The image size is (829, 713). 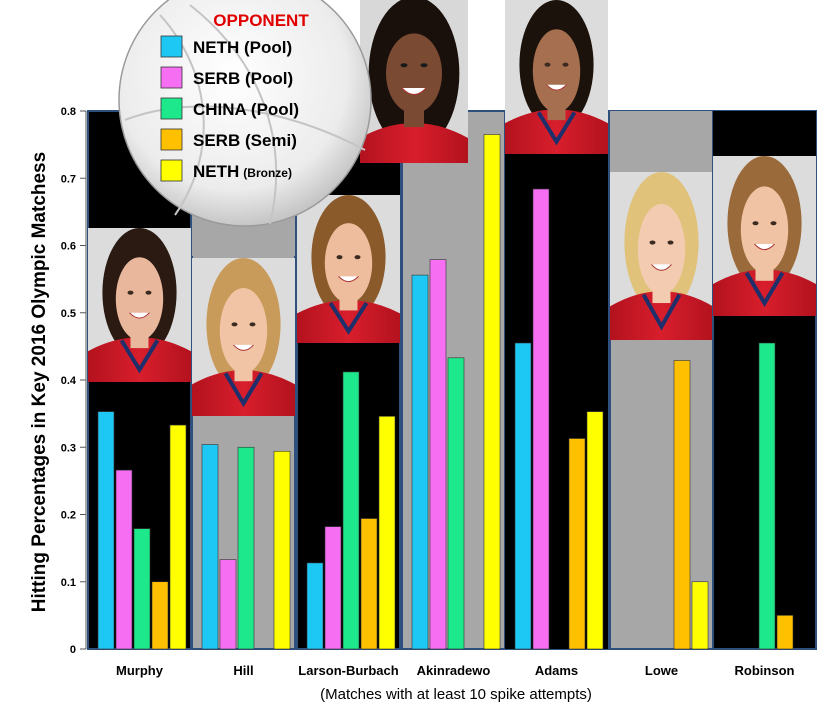 I want to click on bar-hill-neth-pool, so click(x=210, y=547).